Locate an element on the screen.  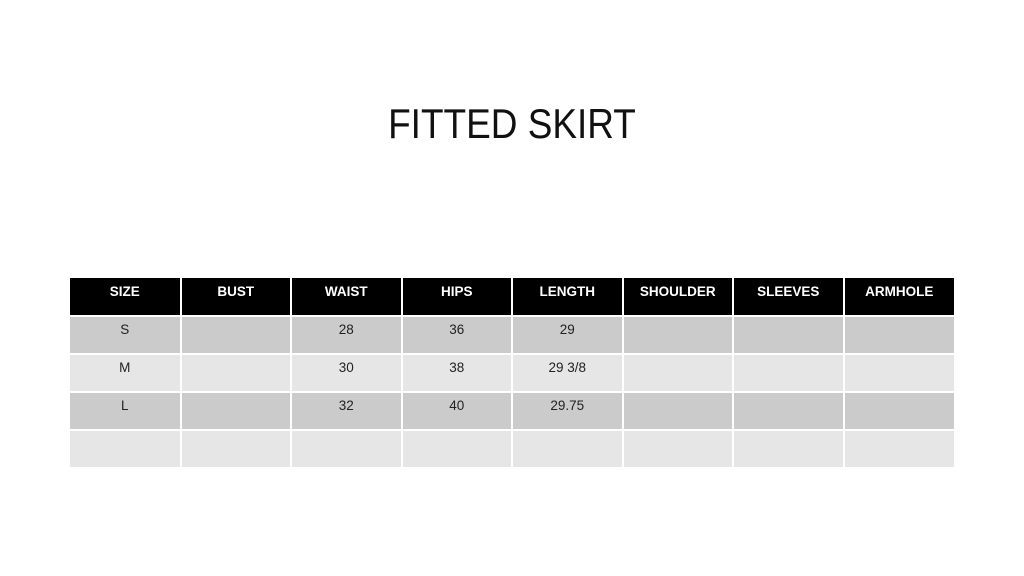
header-hips: HIPS is located at coordinates (456, 297).